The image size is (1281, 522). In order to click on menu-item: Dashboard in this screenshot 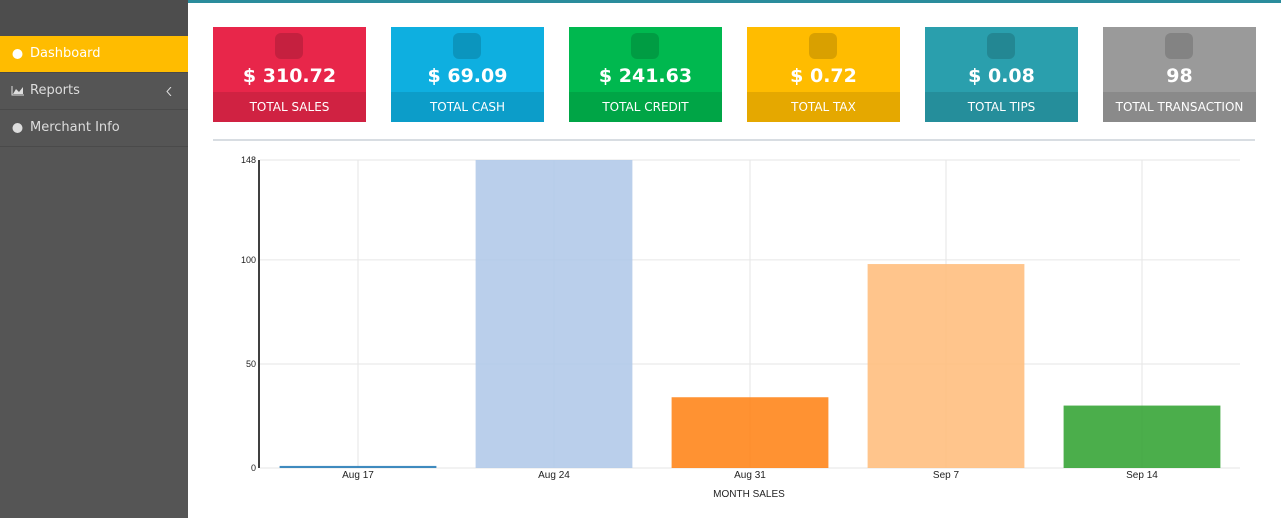, I will do `click(94, 54)`.